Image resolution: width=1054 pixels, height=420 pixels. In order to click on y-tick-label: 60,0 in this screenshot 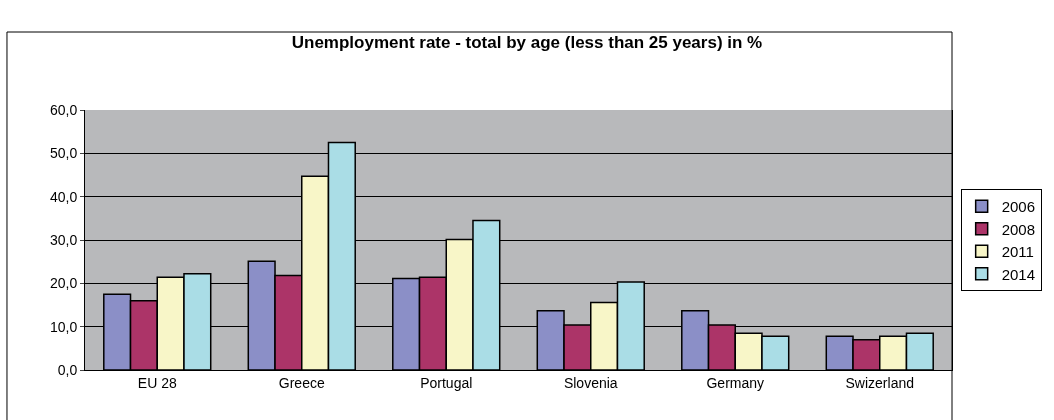, I will do `click(63, 109)`.